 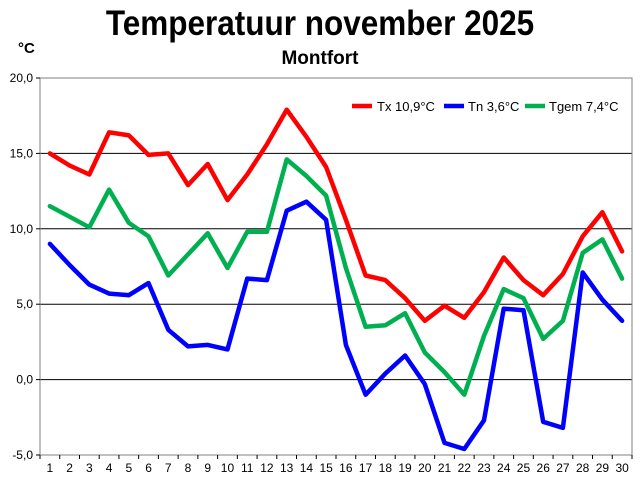 I want to click on x-tick-label: 9, so click(x=207, y=468).